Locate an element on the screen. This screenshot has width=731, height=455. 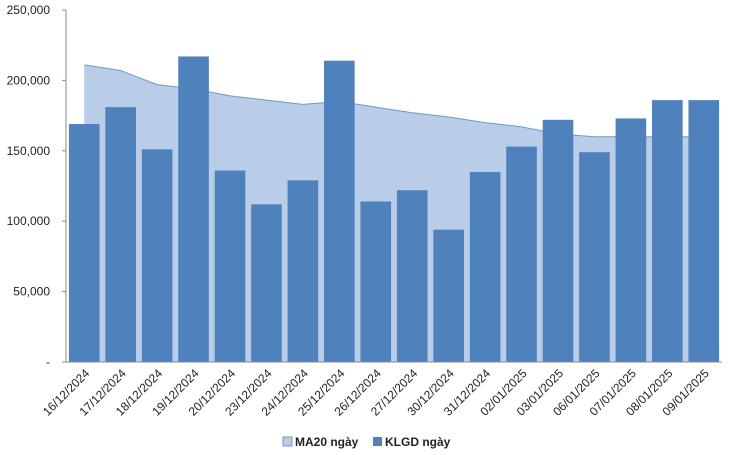
legend-swatch-ma20 is located at coordinates (287, 441).